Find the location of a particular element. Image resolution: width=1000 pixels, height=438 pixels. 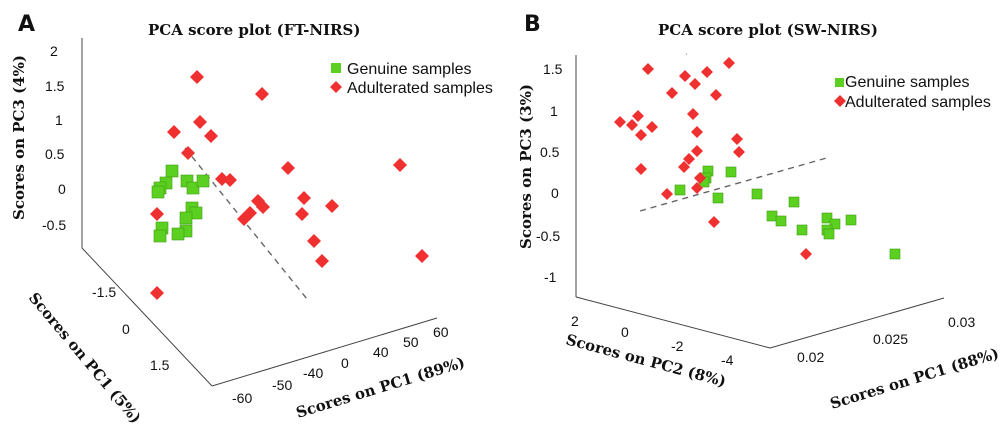

panel-b-depth-axis is located at coordinates (673, 322).